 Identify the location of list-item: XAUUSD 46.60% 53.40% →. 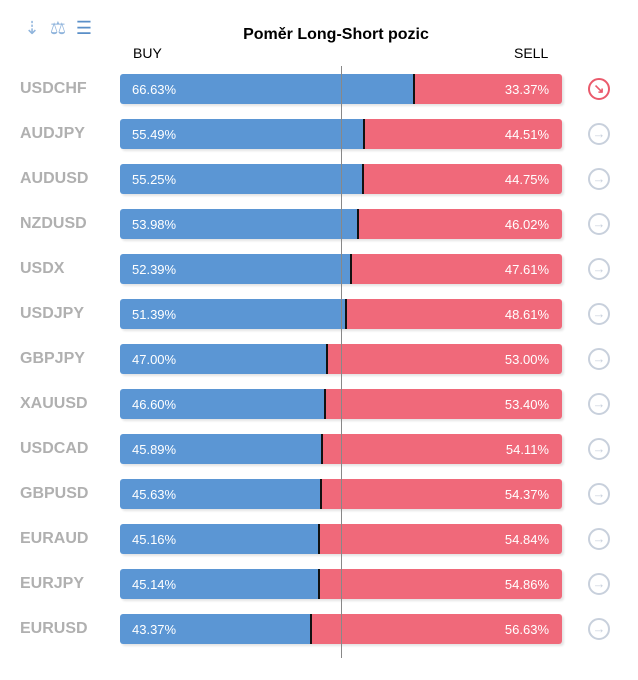
(319, 404).